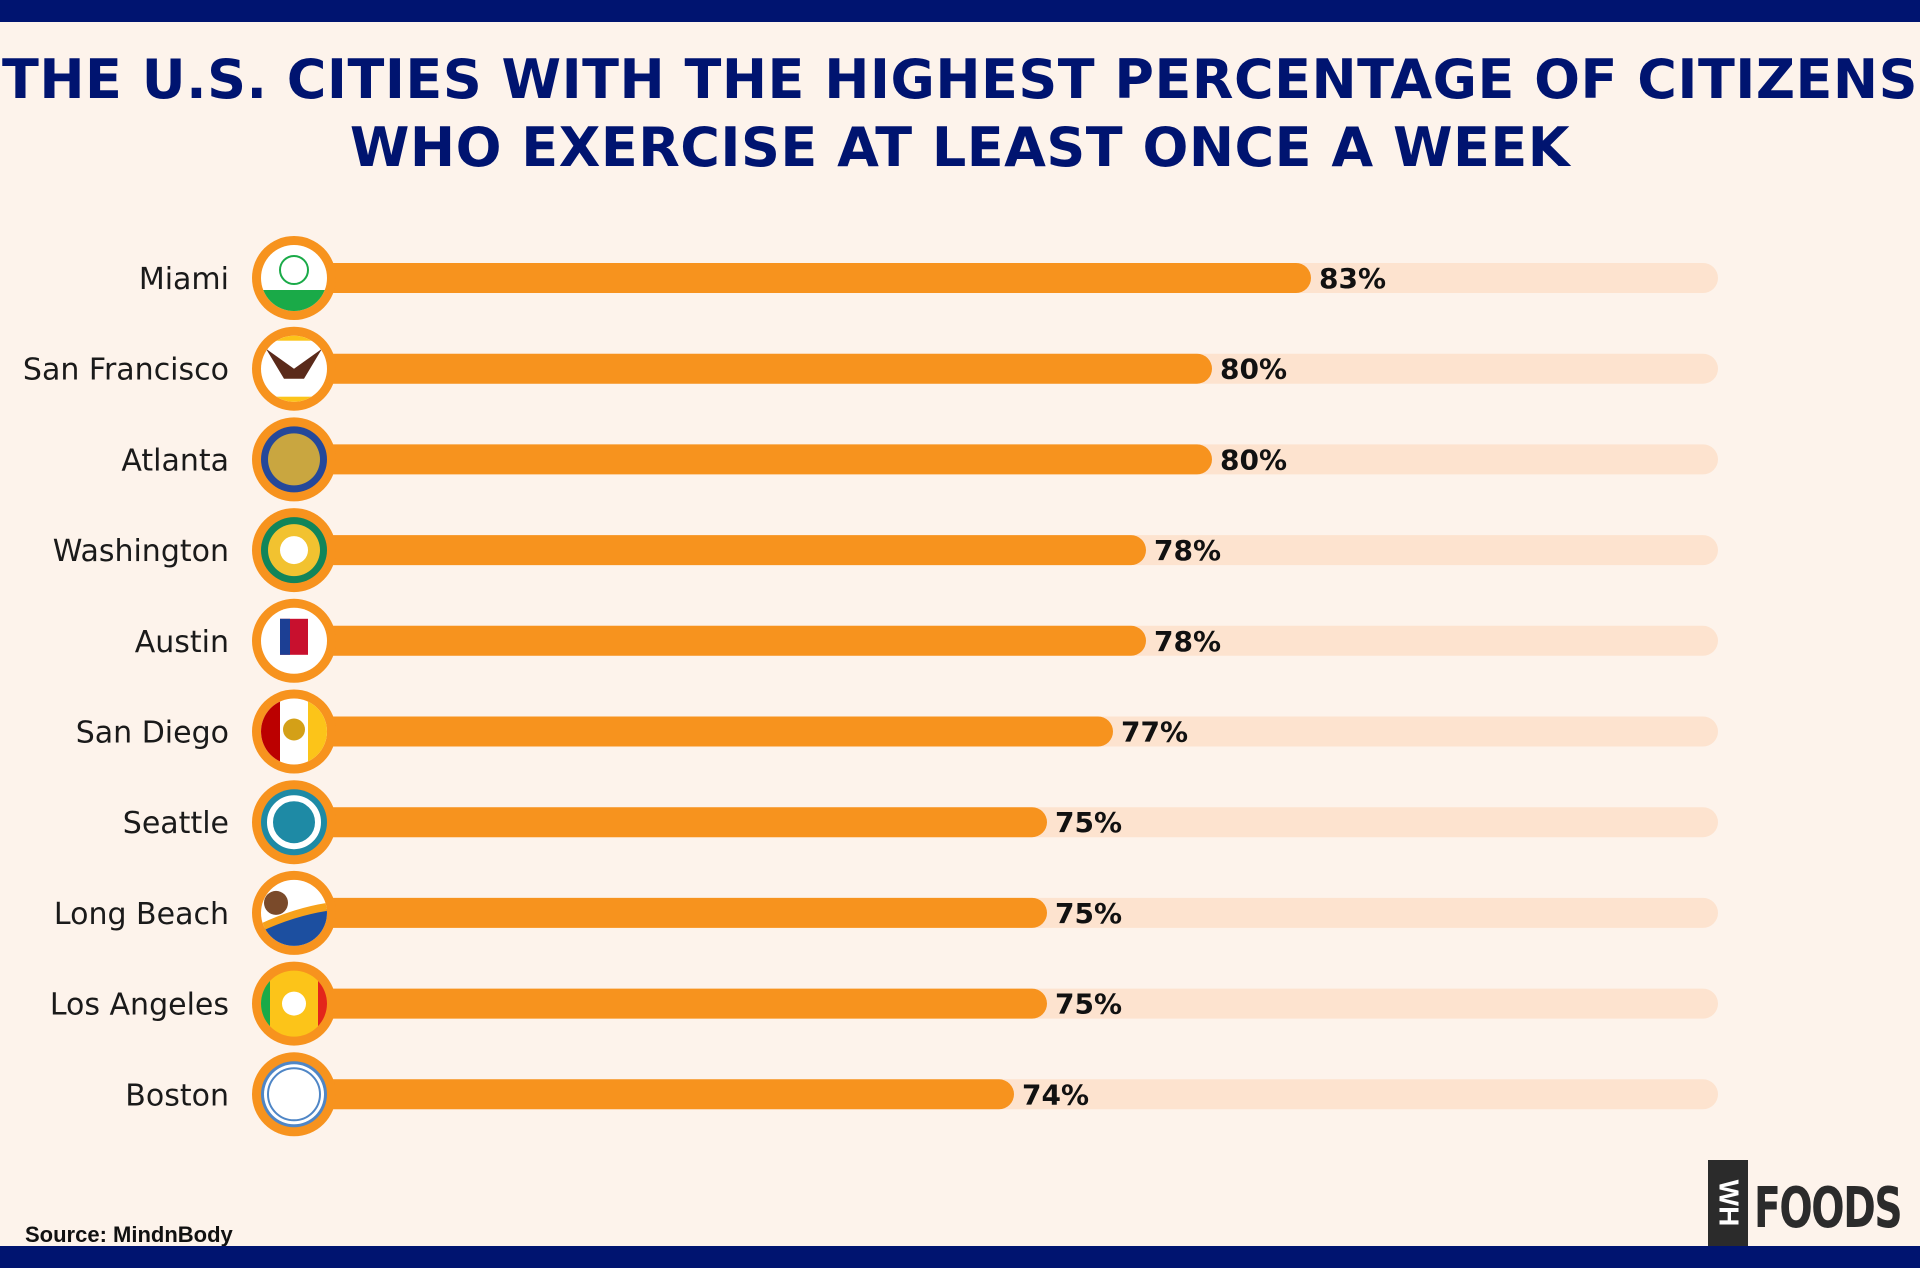  I want to click on bar-row: Austin 78%, so click(926, 640).